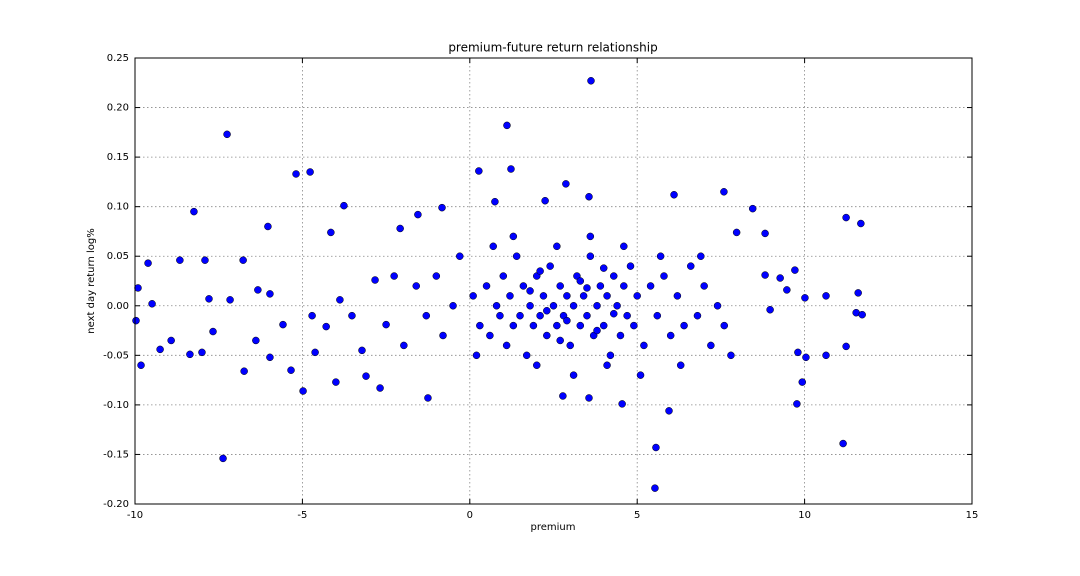  I want to click on chart-title: premium-future return relationship, so click(552, 48).